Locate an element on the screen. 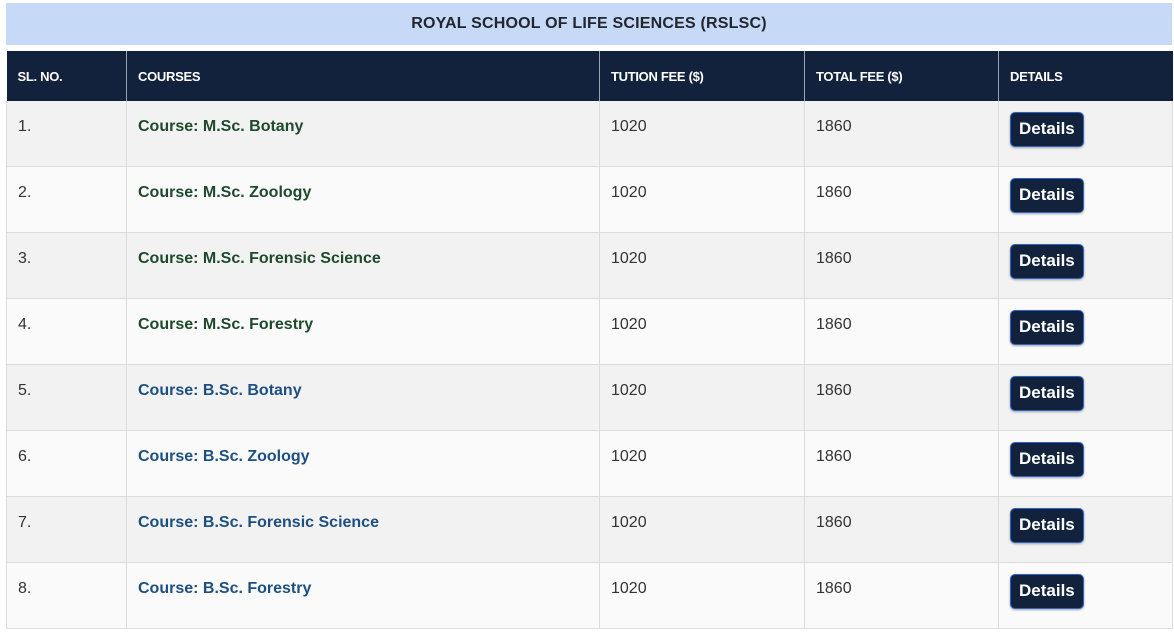 This screenshot has height=633, width=1174. header-sl-no: SL. NO. is located at coordinates (66, 76).